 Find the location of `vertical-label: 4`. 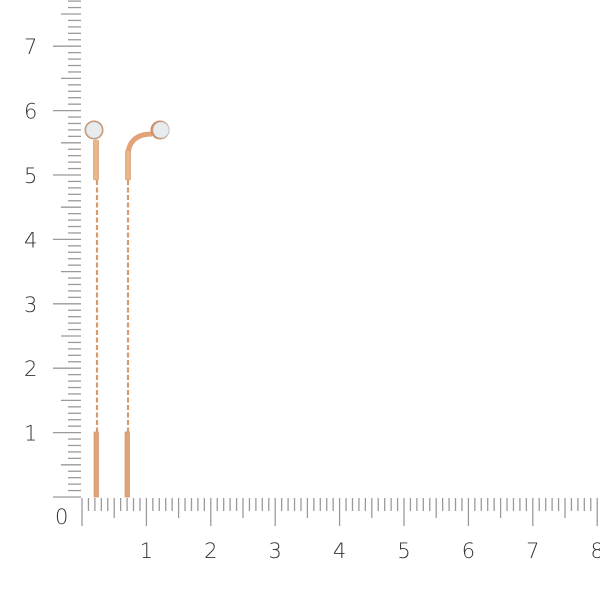

vertical-label: 4 is located at coordinates (30, 240).